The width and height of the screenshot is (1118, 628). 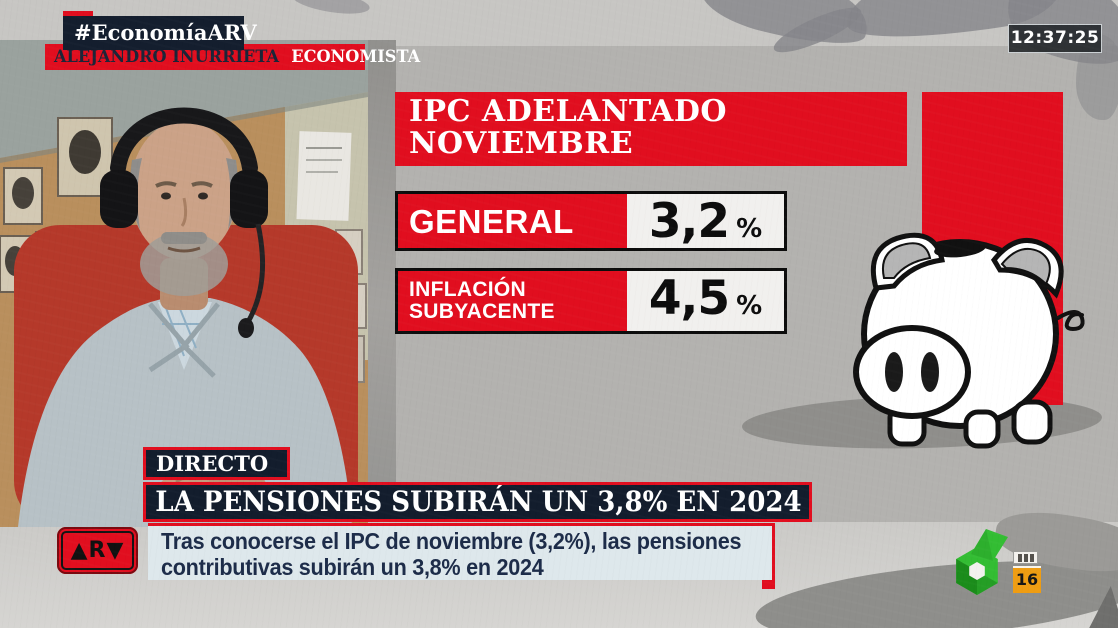 I want to click on ipc-general-unit: %, so click(x=749, y=229).